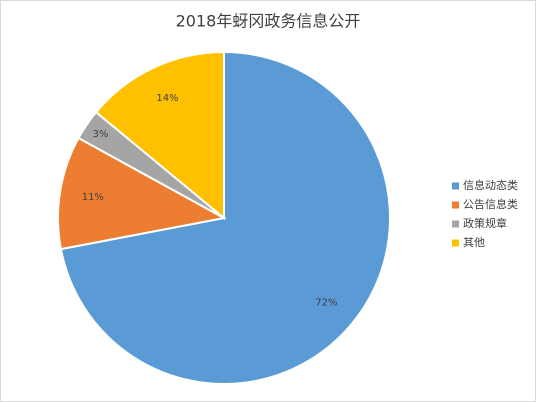 The width and height of the screenshot is (536, 402). What do you see at coordinates (490, 204) in the screenshot?
I see `legend-label: 公告信息类` at bounding box center [490, 204].